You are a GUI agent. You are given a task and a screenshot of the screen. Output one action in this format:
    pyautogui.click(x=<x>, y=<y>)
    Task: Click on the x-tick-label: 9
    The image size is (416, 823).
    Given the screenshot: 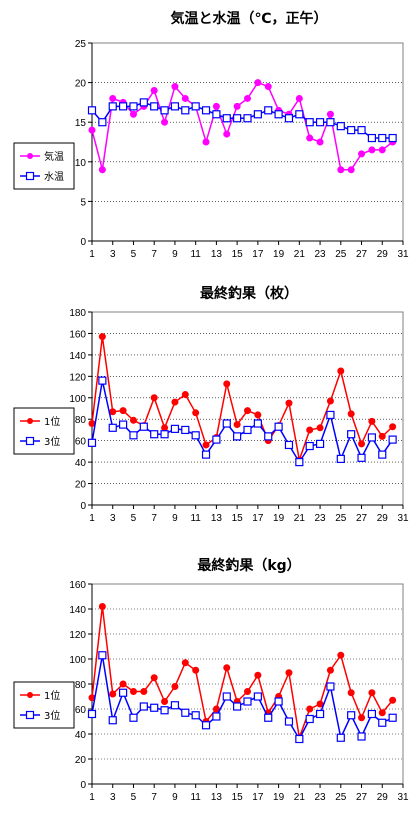 What is the action you would take?
    pyautogui.click(x=175, y=797)
    